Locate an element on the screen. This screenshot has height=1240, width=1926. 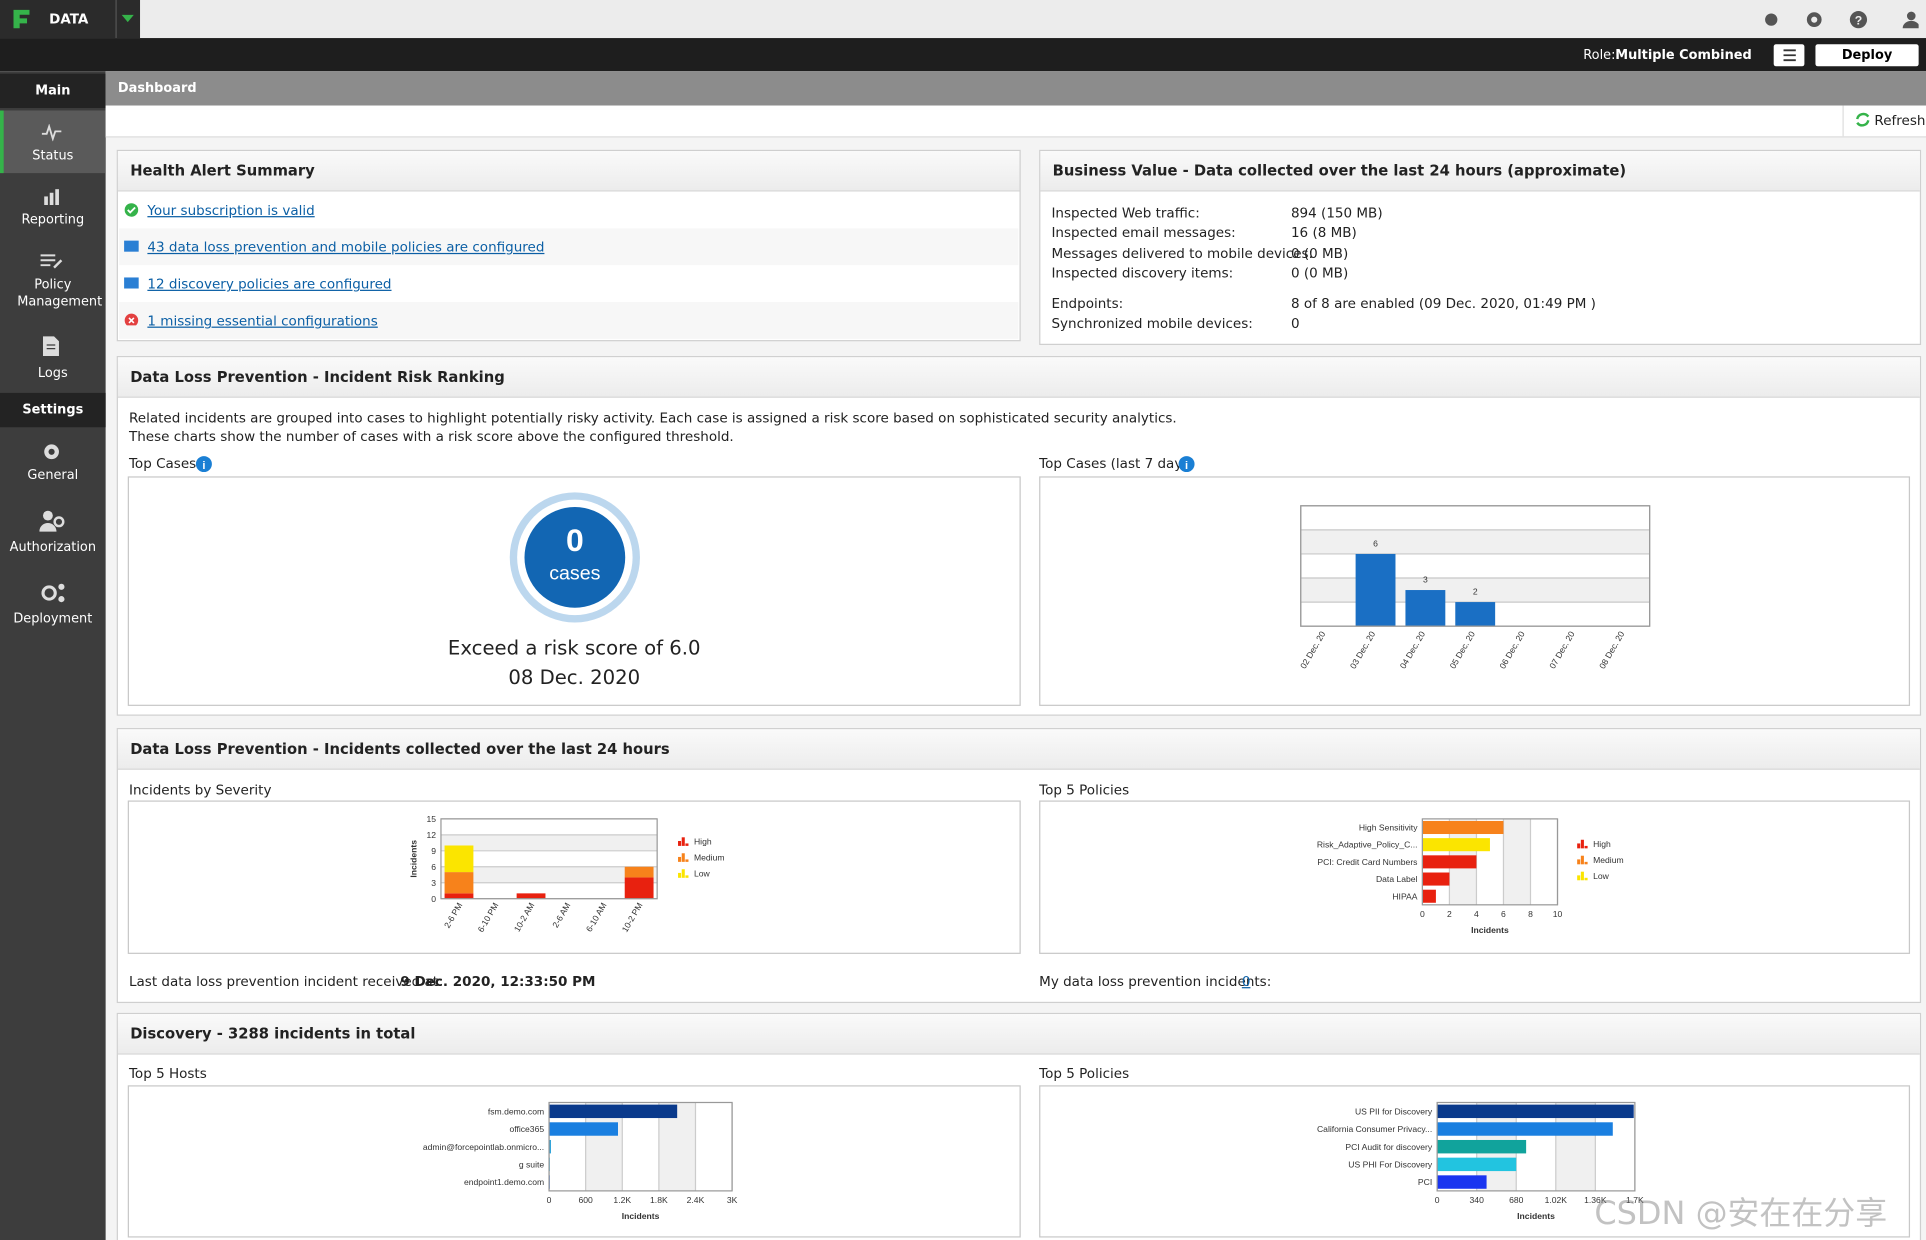
label: Endpoints: is located at coordinates (1087, 303).